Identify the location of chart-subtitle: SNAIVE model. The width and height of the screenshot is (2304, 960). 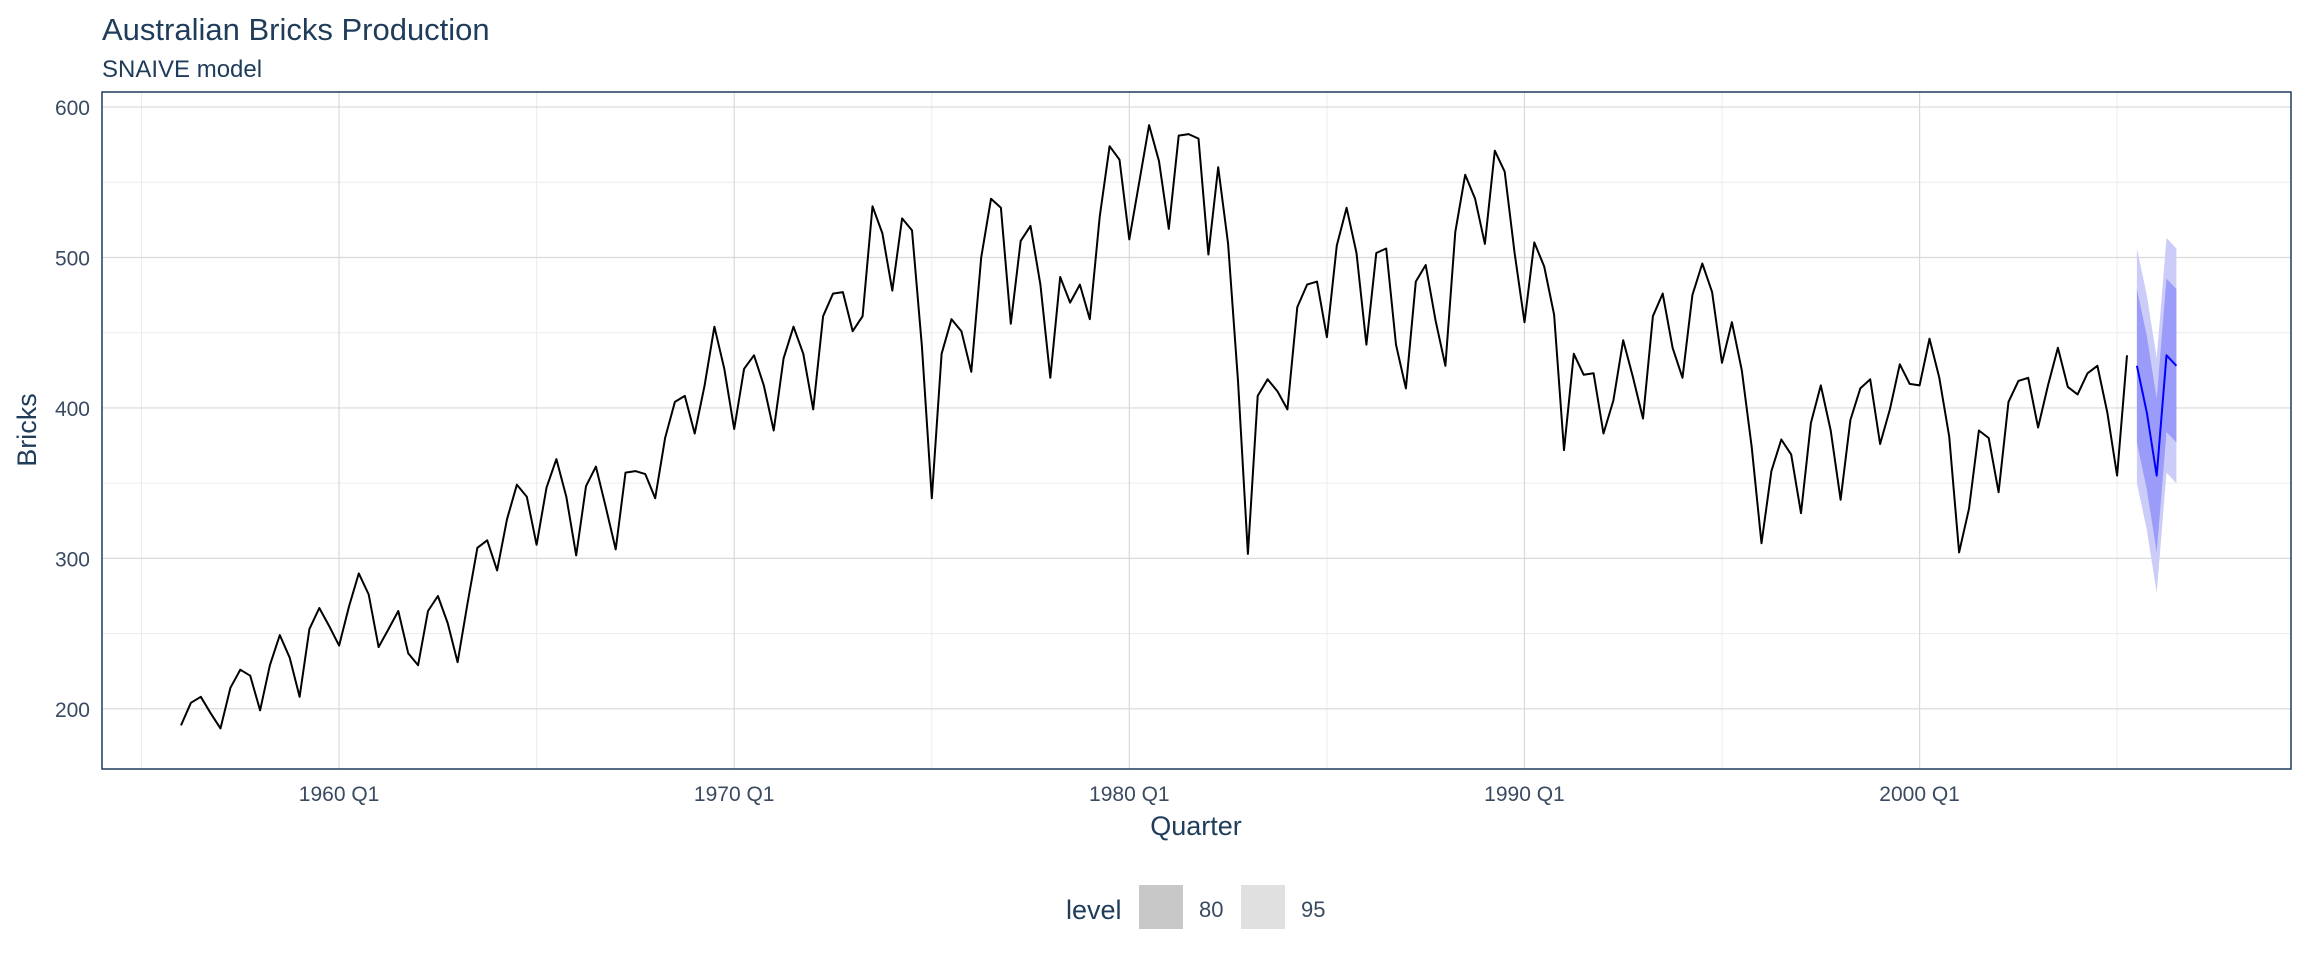
(182, 69).